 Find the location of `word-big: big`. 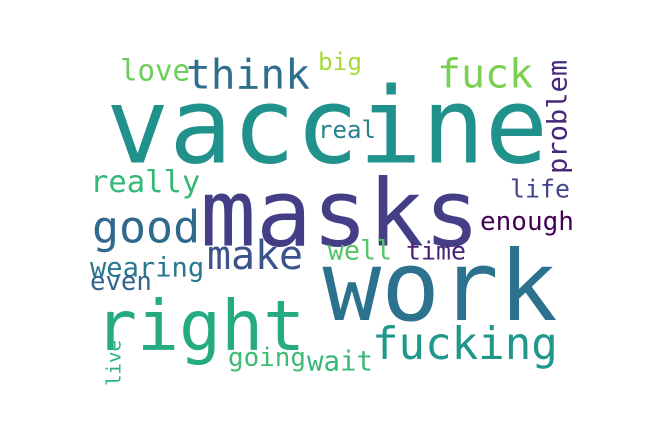

word-big: big is located at coordinates (340, 61).